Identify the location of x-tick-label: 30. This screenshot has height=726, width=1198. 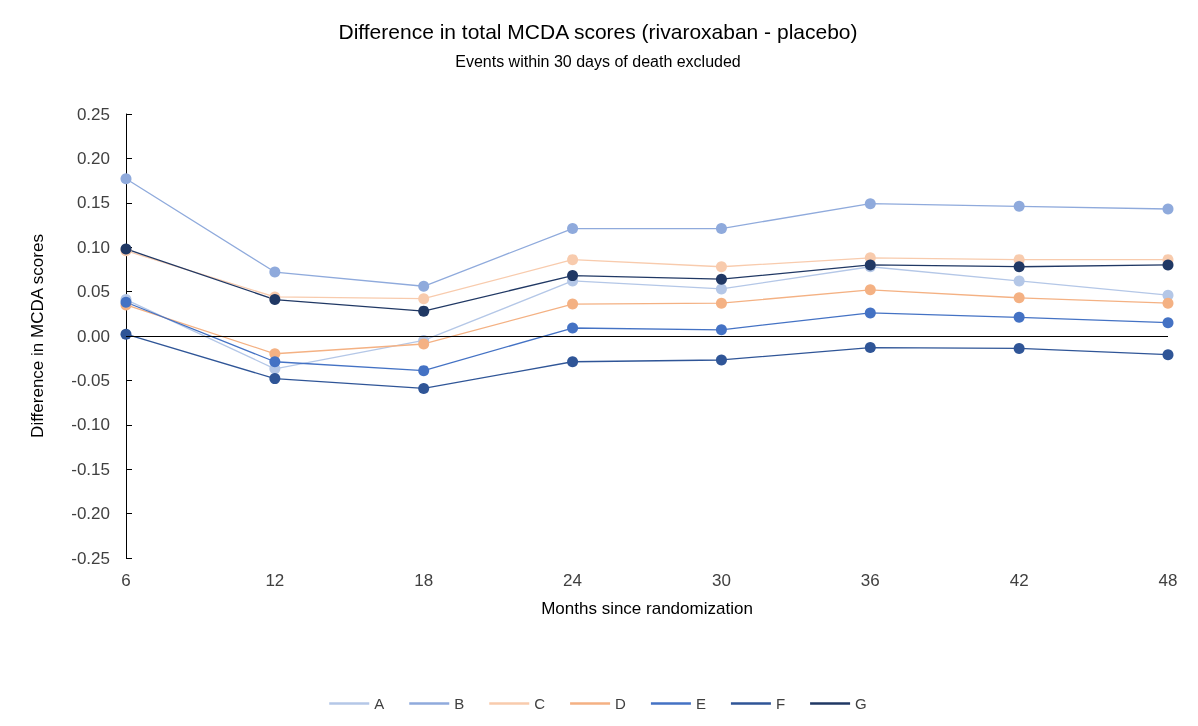
(721, 580).